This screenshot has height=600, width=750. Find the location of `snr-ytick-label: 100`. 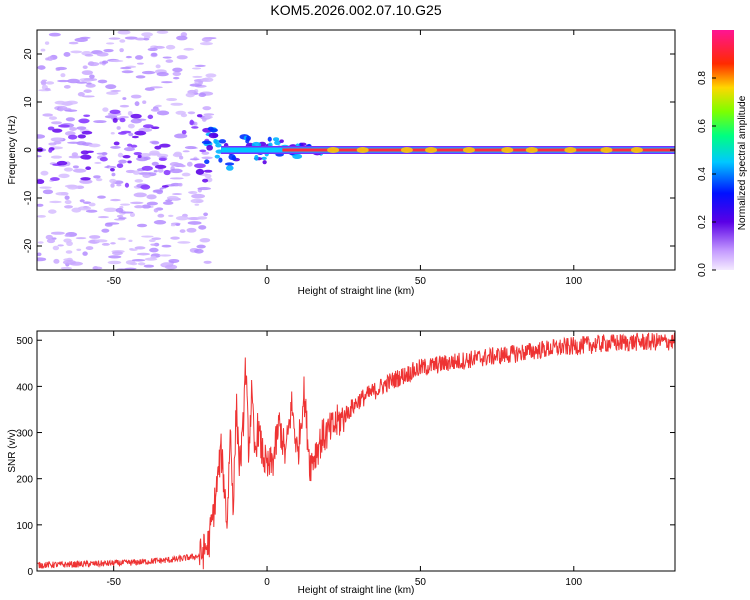

snr-ytick-label: 100 is located at coordinates (24, 526).